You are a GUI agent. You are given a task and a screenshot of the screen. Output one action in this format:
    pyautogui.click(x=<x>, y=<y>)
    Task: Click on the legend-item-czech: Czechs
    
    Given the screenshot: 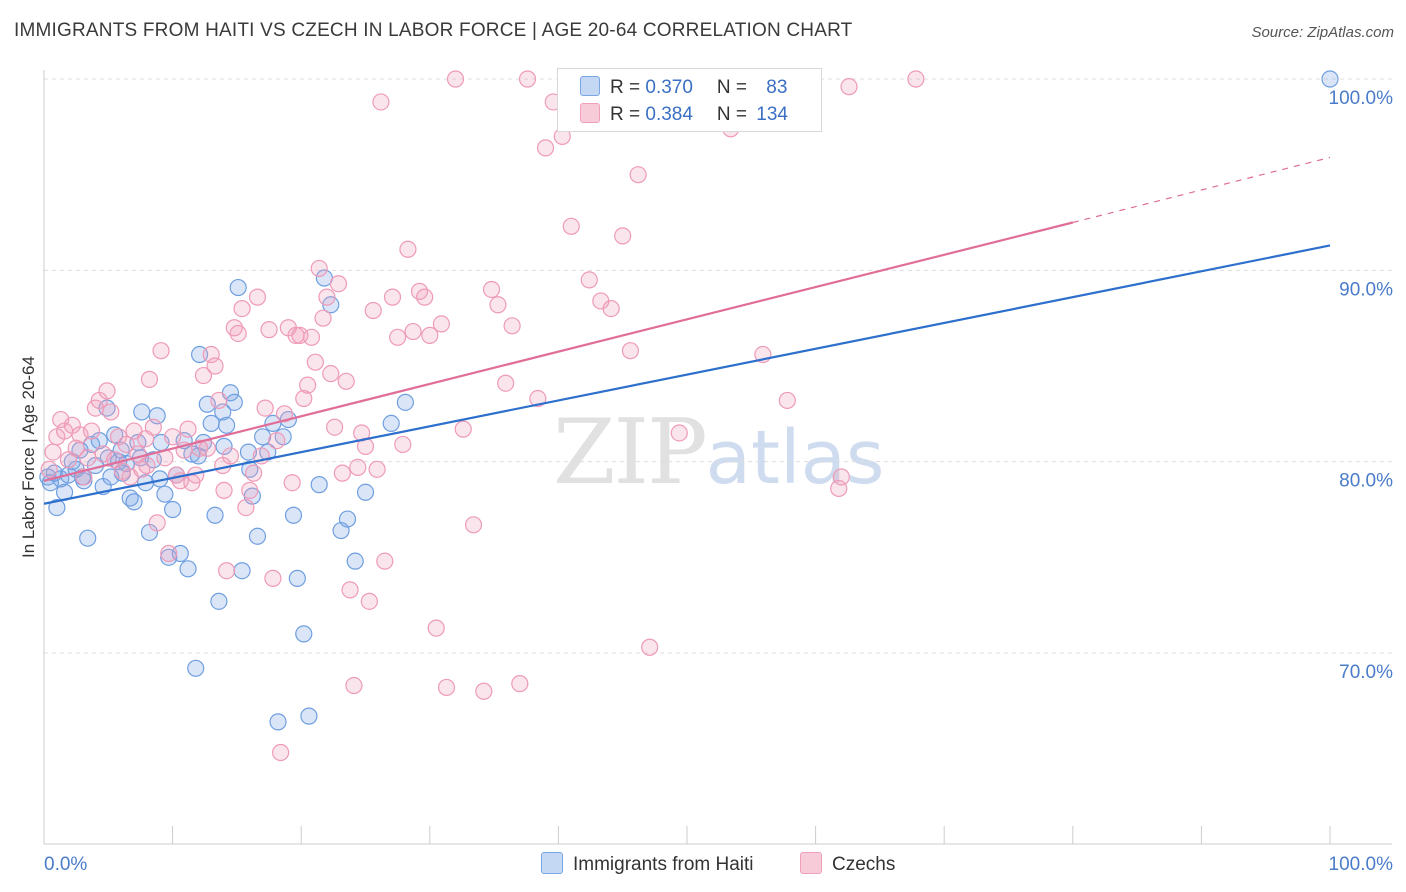 What is the action you would take?
    pyautogui.click(x=847, y=864)
    